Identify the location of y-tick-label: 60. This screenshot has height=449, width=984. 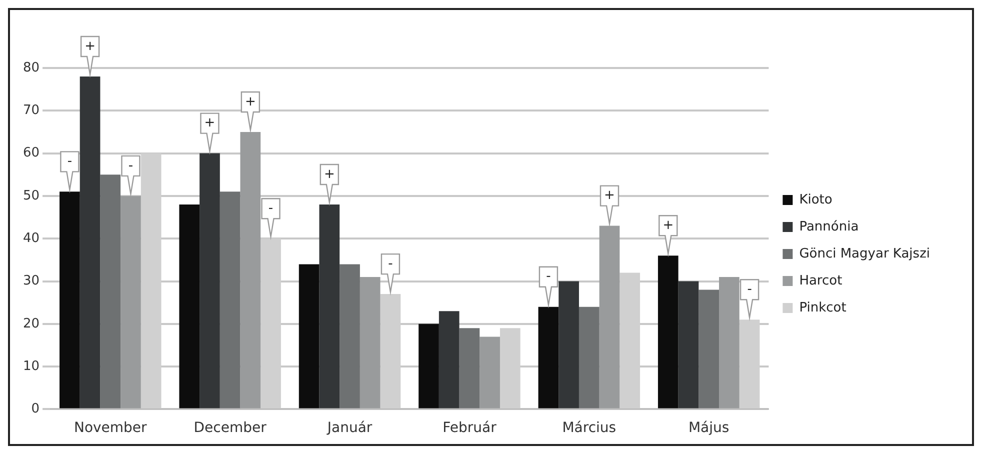
(31, 153).